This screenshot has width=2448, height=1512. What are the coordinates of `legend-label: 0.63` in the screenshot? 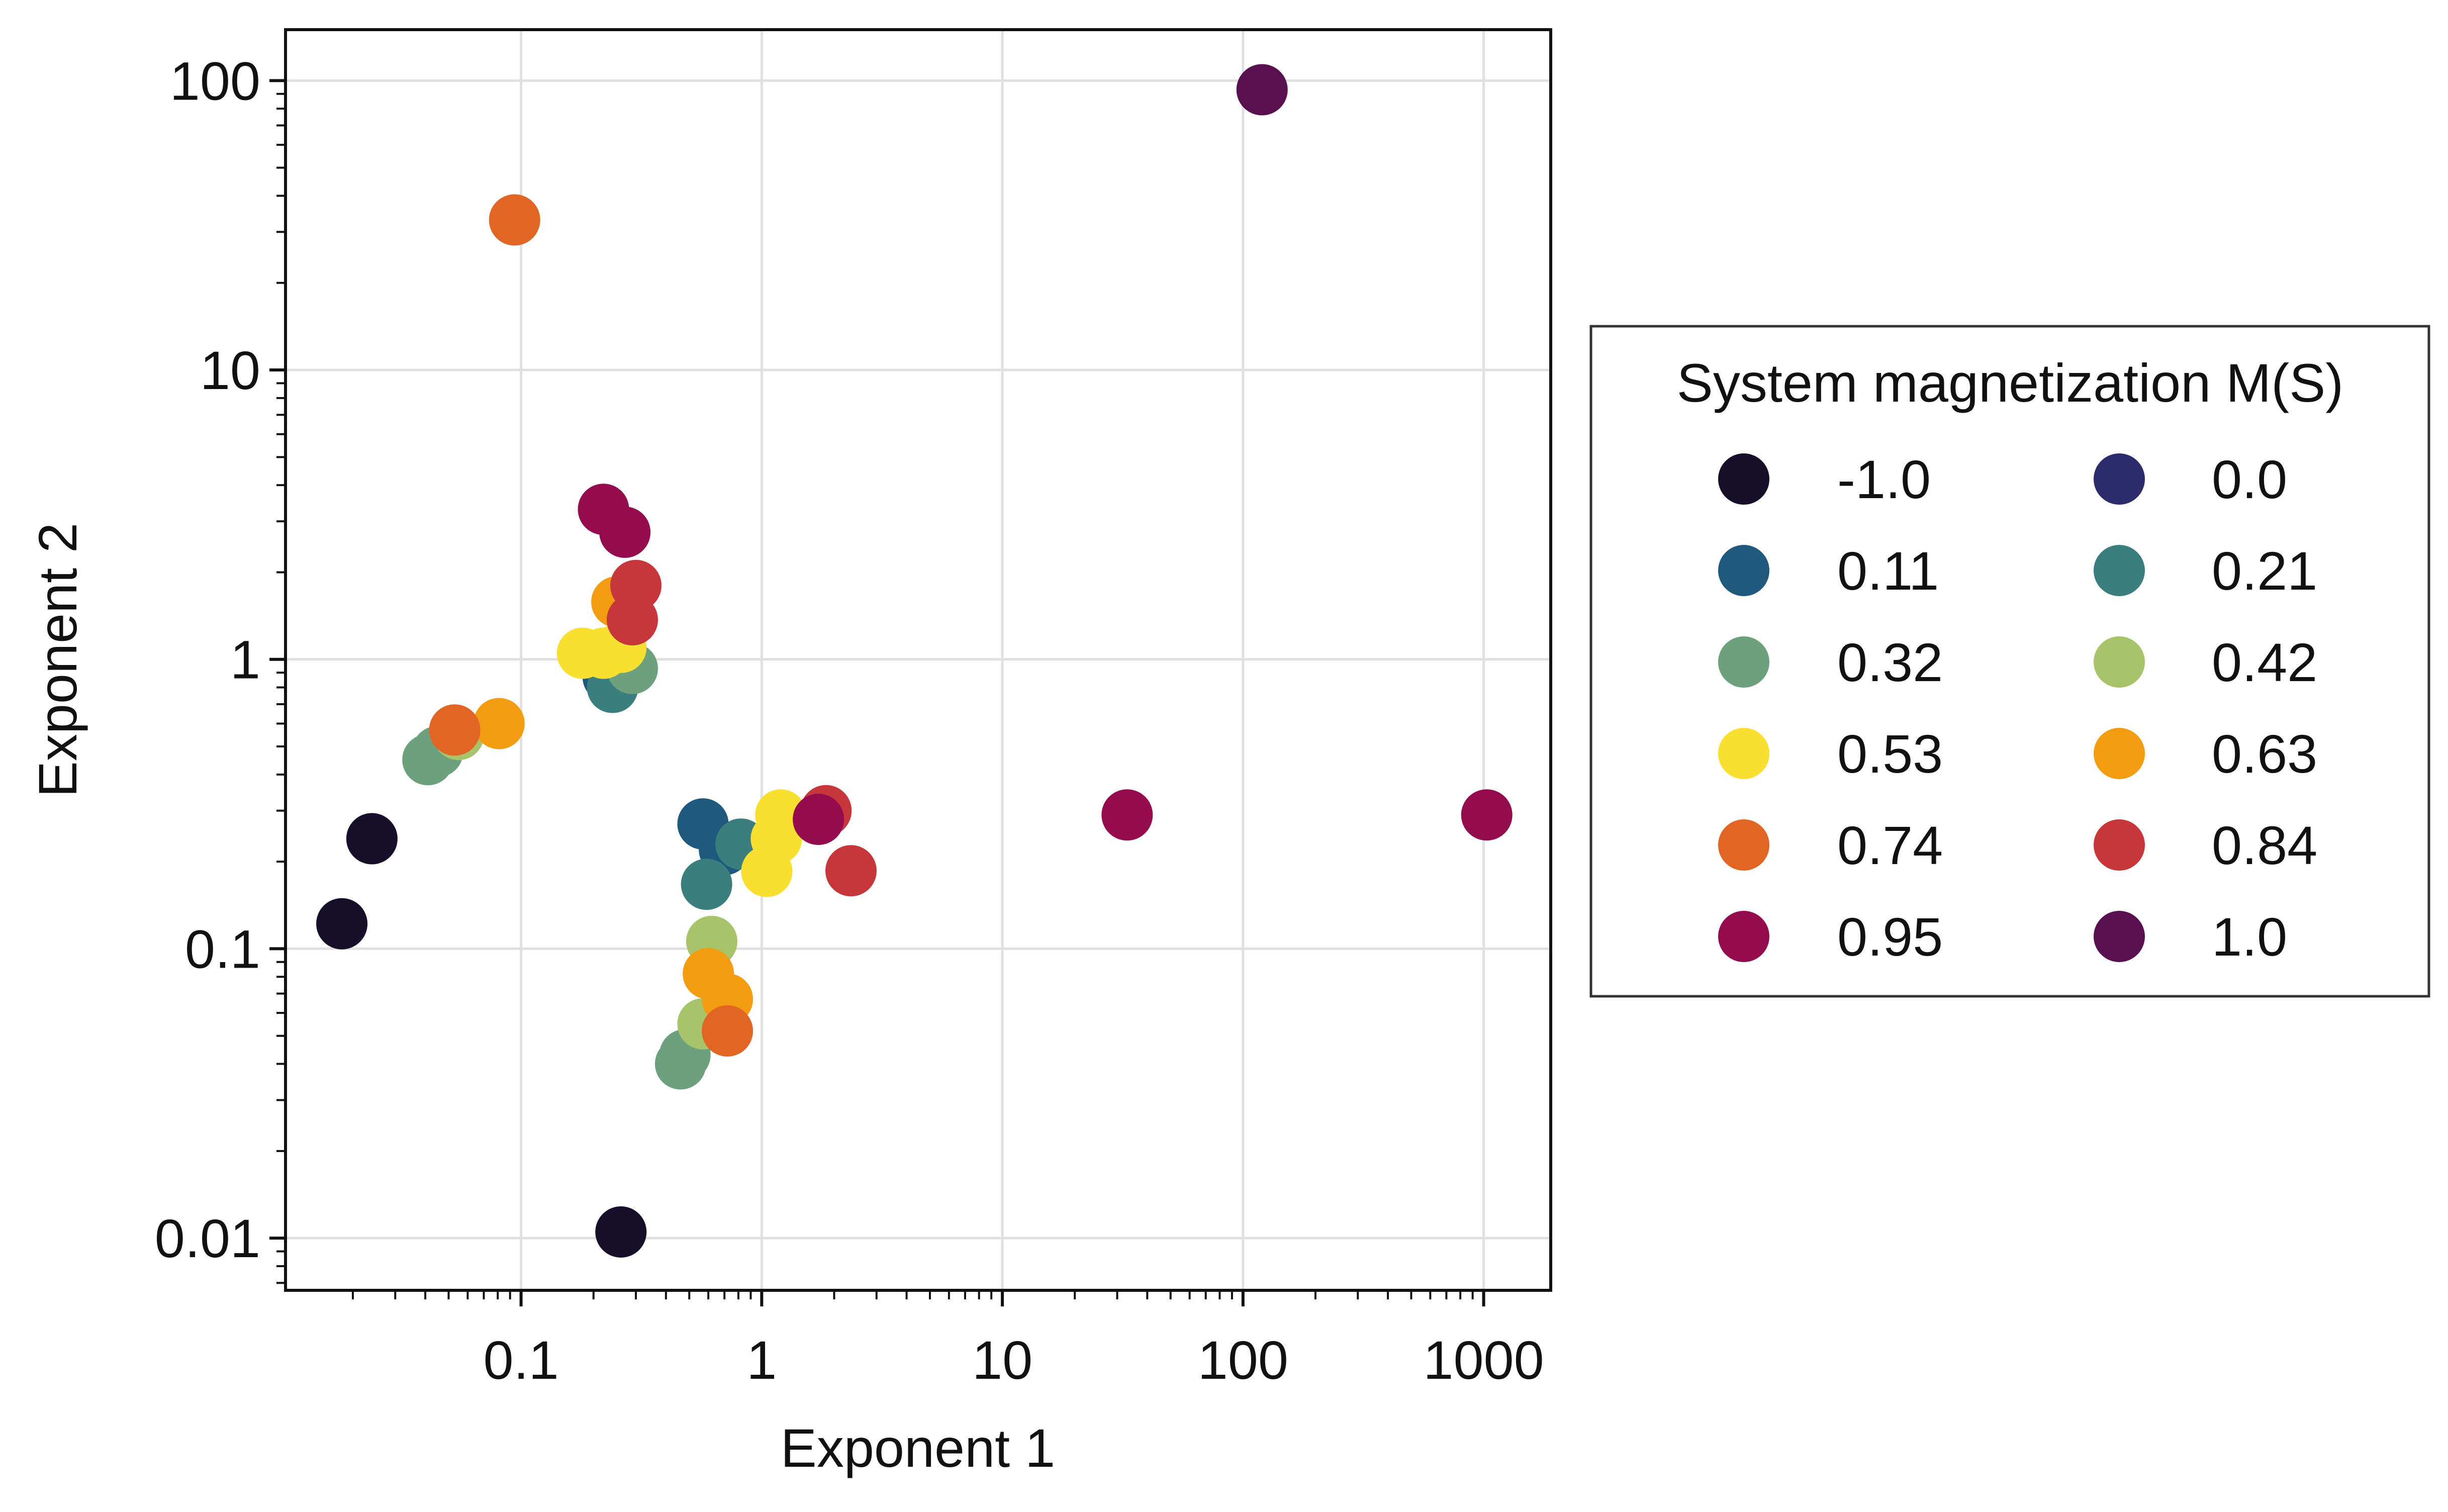 It's located at (2264, 753).